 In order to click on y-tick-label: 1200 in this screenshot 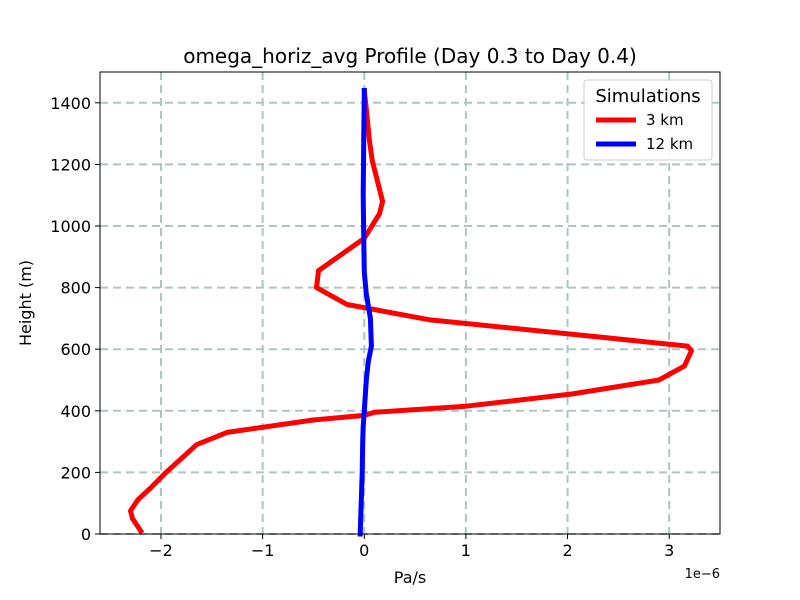, I will do `click(70, 164)`.